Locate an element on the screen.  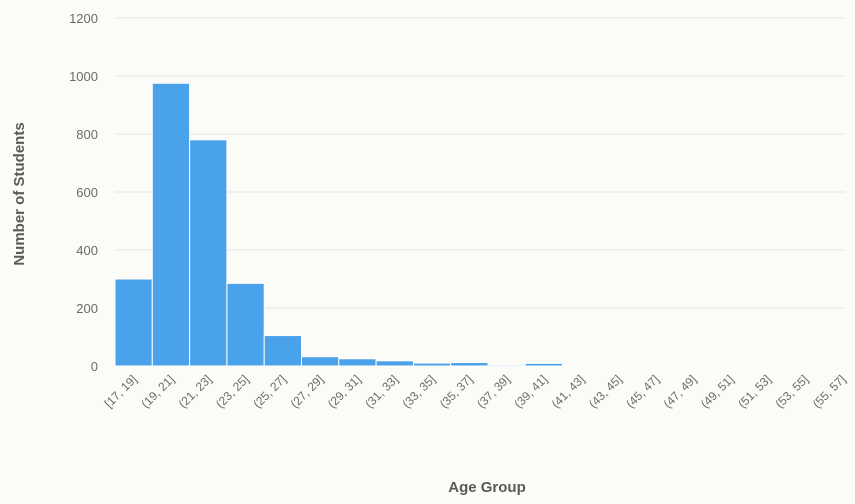
y-tick-label: 400 is located at coordinates (87, 250).